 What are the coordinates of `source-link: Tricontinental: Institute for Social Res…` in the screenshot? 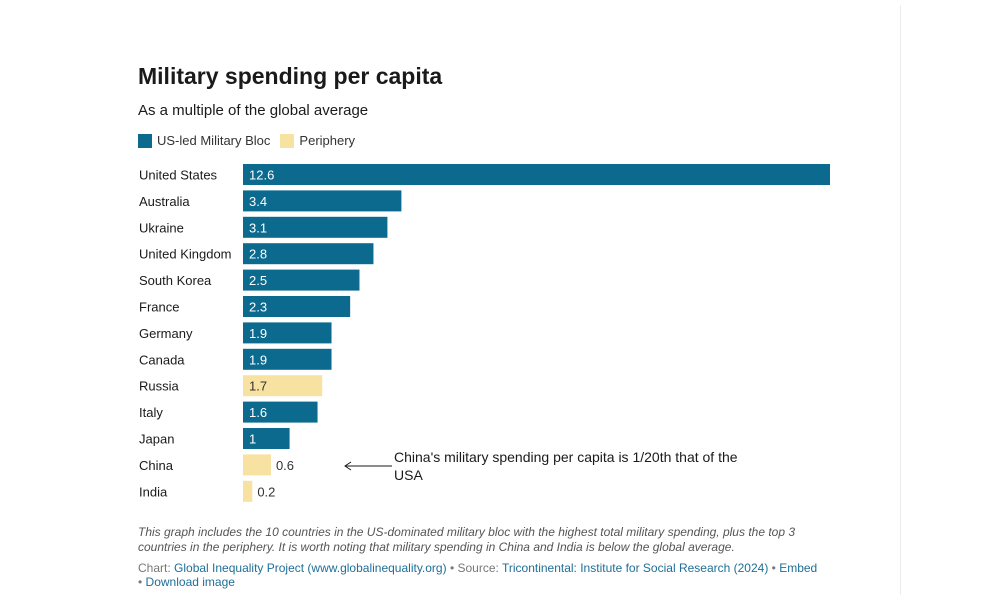 It's located at (635, 568).